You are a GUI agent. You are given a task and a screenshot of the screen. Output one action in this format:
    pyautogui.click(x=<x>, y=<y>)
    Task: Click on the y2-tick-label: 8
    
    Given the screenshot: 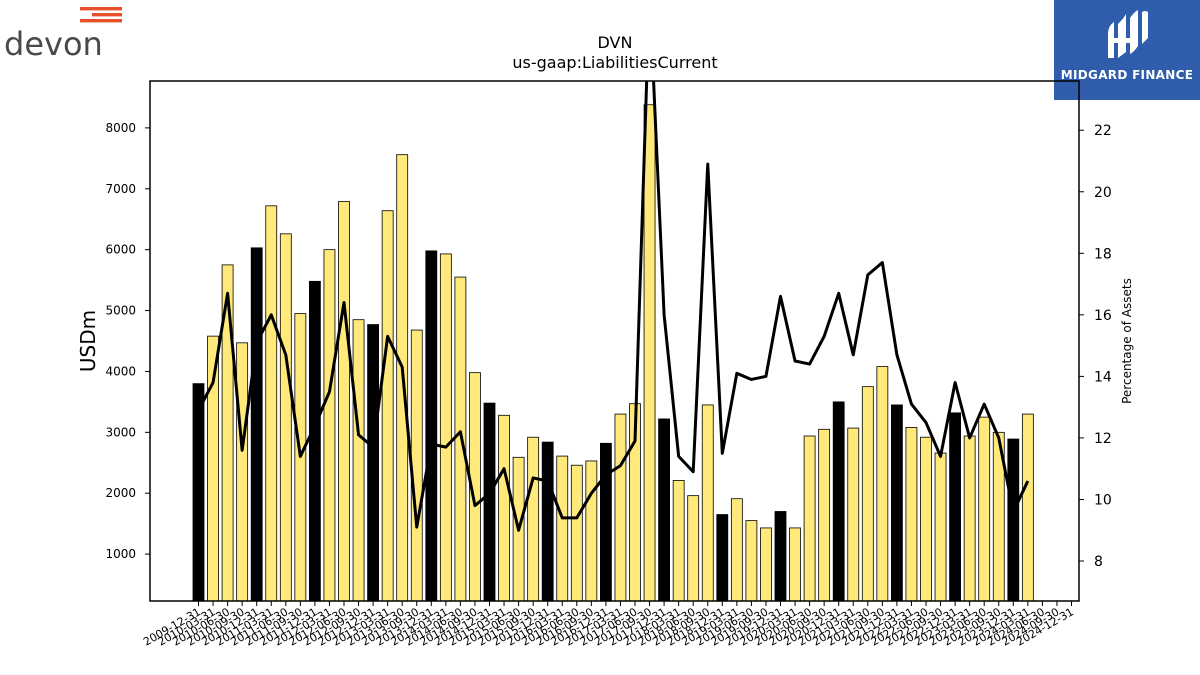 What is the action you would take?
    pyautogui.click(x=1098, y=562)
    